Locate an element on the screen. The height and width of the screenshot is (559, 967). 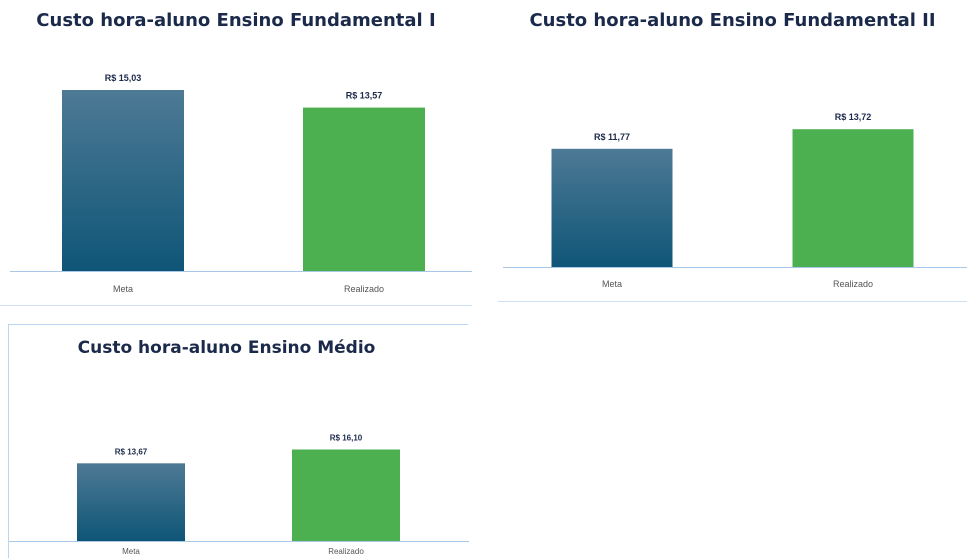
data-label: R$ 16,10 is located at coordinates (346, 438).